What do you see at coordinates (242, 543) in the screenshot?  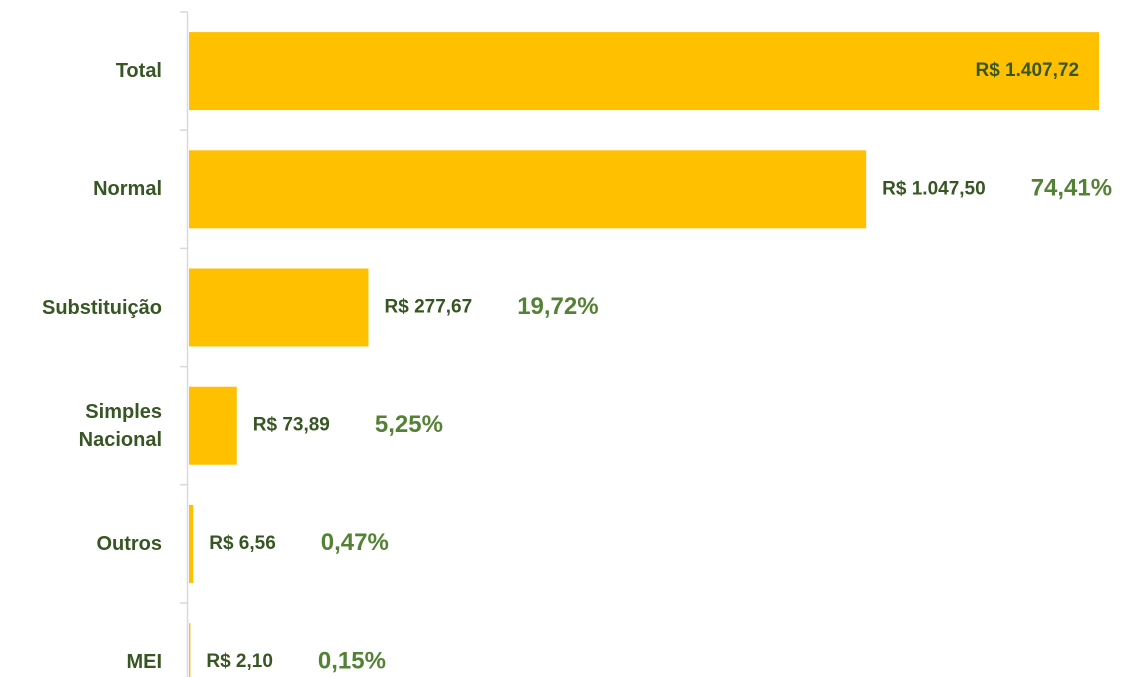 I see `value-label: R$ 6,56` at bounding box center [242, 543].